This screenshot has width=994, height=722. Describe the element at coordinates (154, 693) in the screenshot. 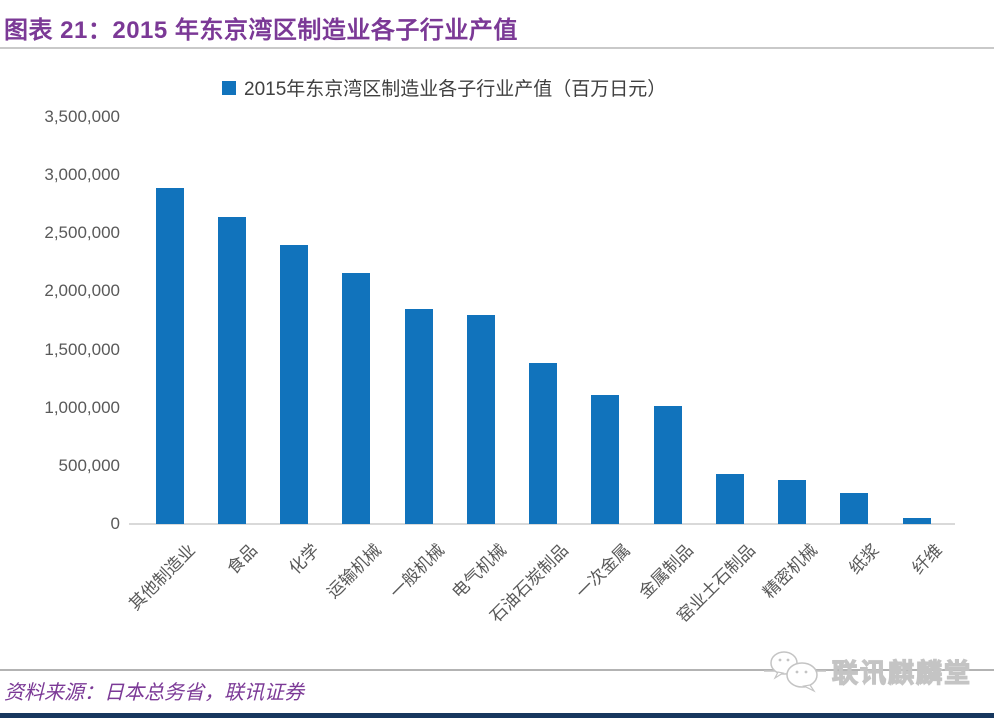

I see `source-note: 资料来源：日本总务省，联讯证券` at that location.